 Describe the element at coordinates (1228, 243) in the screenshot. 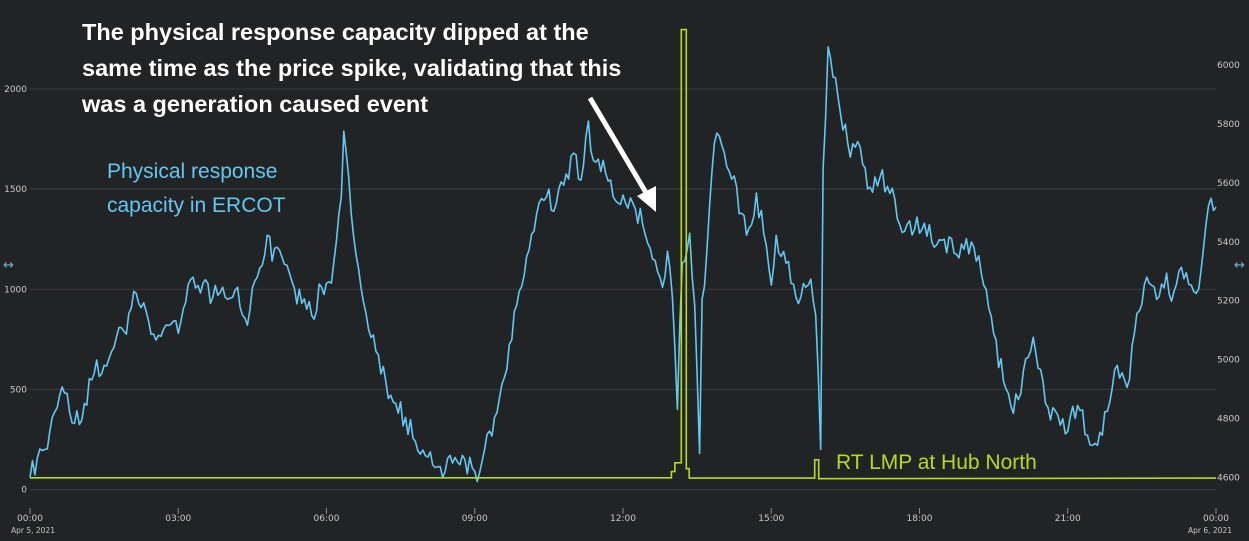

I see `right-tick-label: 5400` at that location.